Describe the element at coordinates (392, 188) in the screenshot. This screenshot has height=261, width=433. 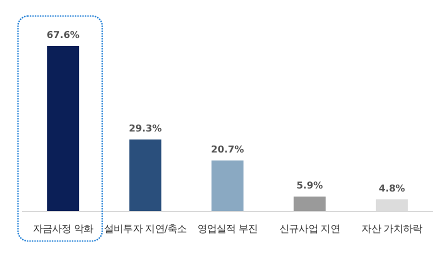
I see `data-label: 4.8%` at that location.